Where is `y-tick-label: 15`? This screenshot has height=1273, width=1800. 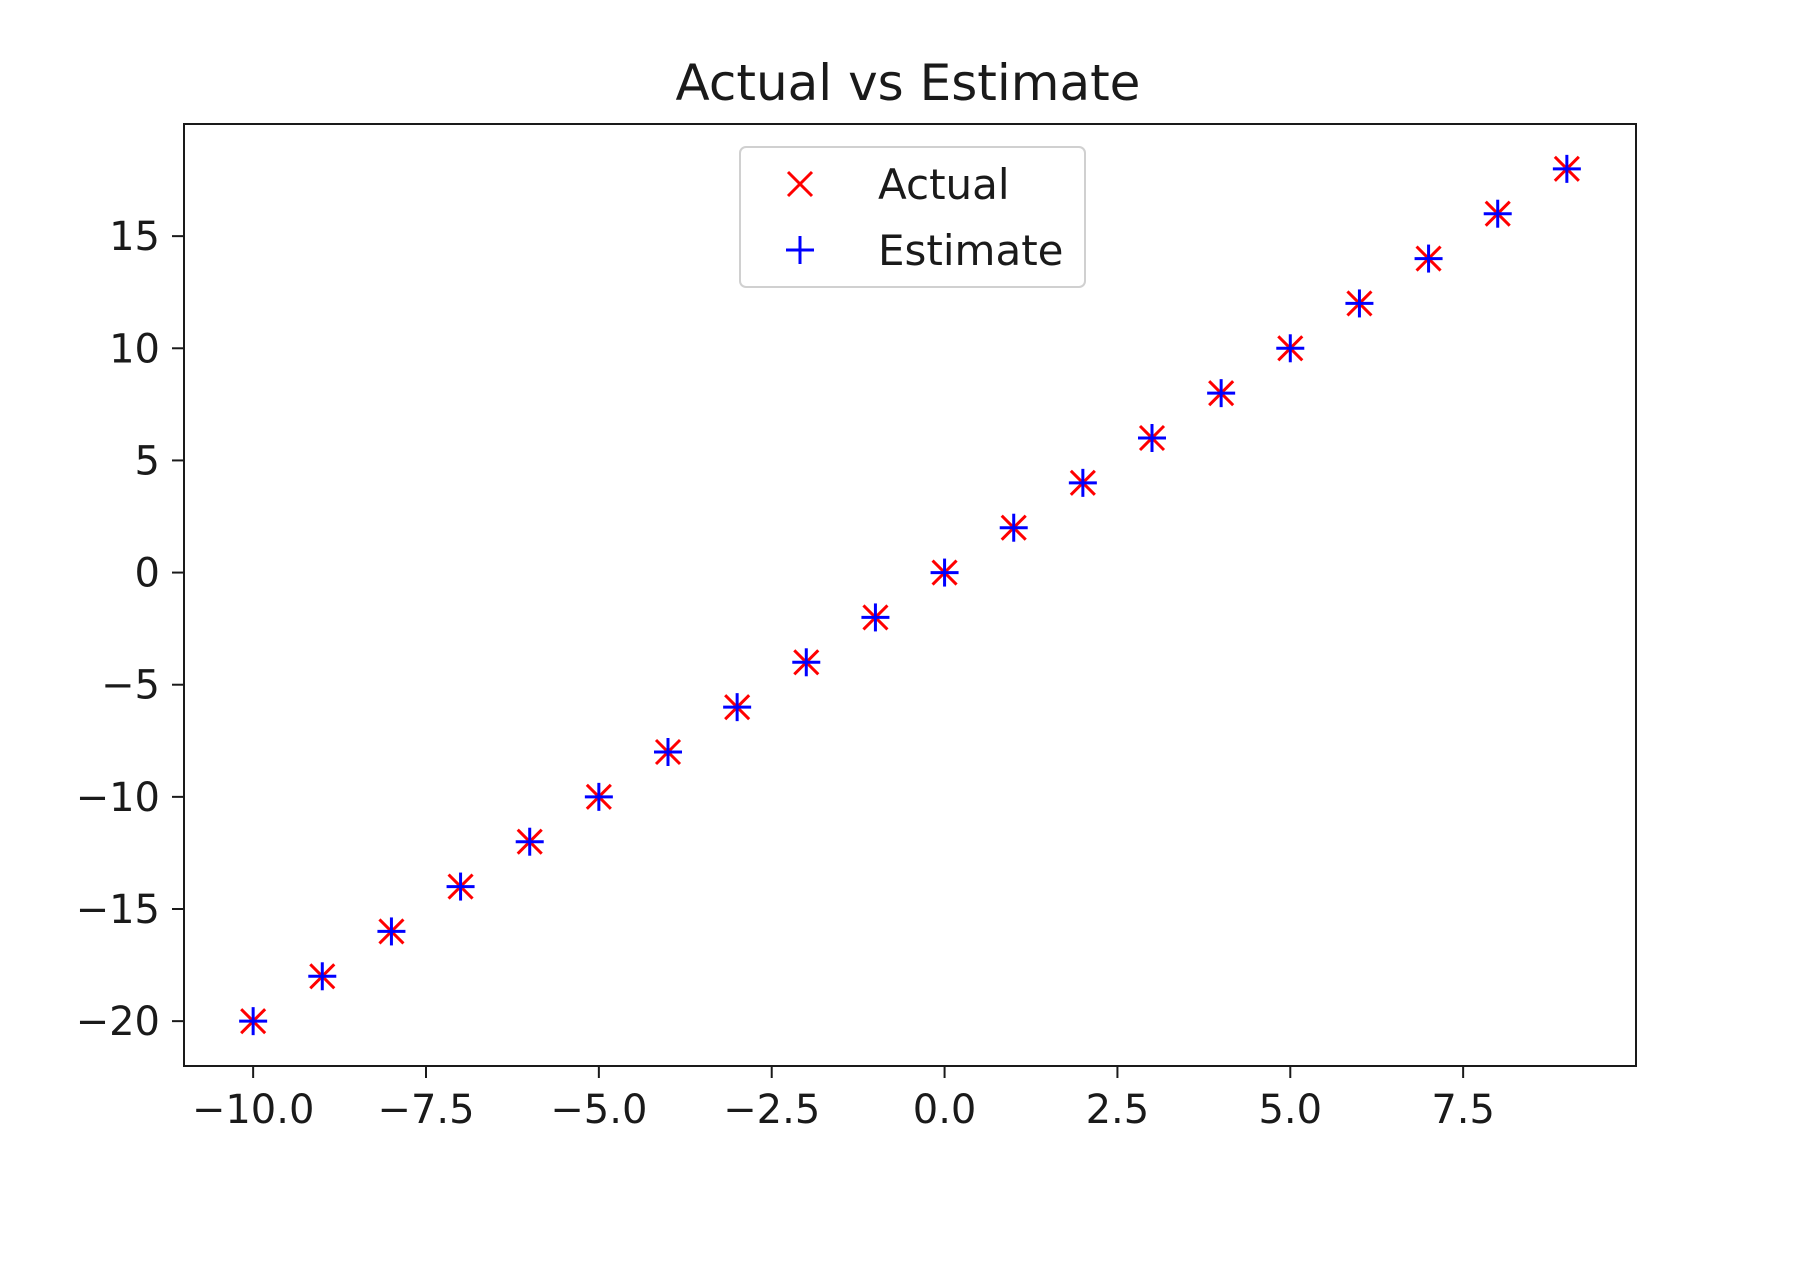 y-tick-label: 15 is located at coordinates (134, 237).